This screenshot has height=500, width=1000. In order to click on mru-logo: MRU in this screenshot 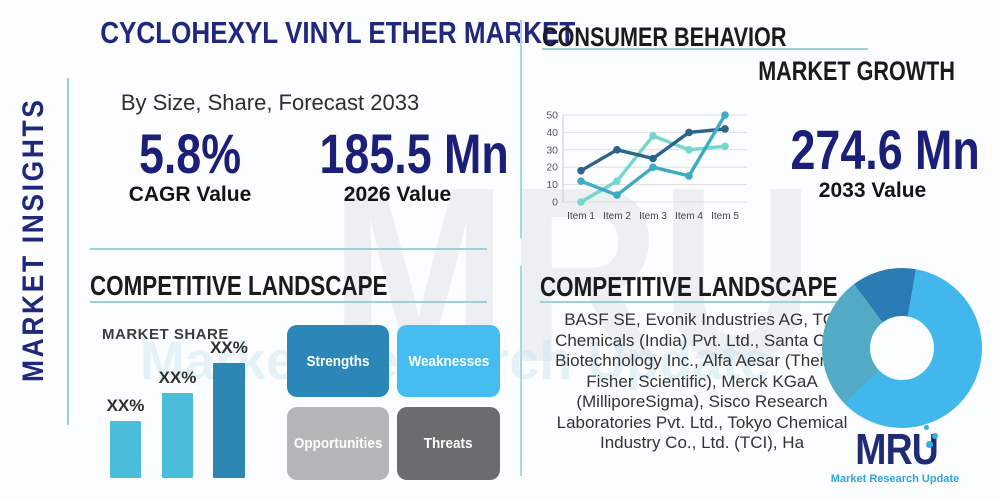, I will do `click(897, 450)`.